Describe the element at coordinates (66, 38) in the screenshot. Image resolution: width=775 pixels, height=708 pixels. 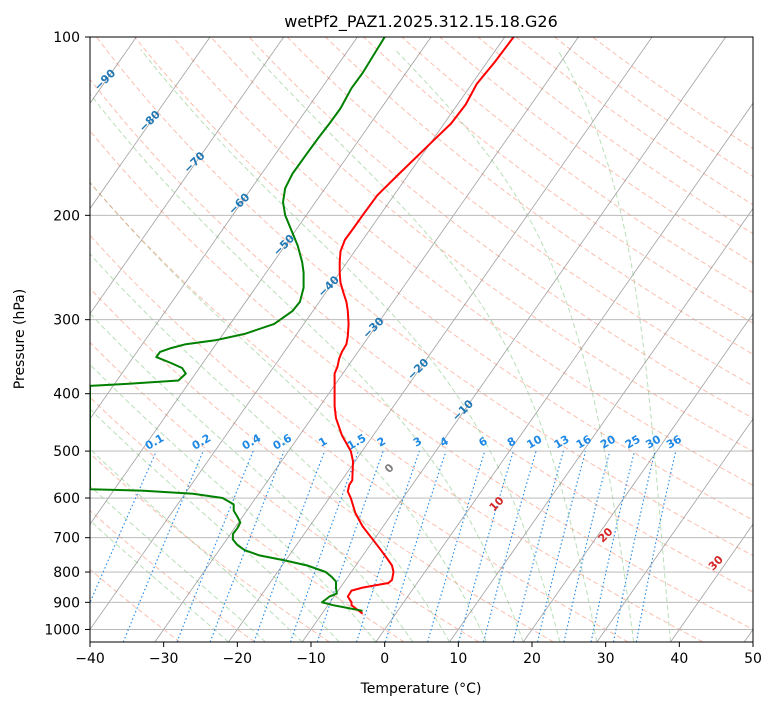
I see `y-tick-label: 100` at that location.